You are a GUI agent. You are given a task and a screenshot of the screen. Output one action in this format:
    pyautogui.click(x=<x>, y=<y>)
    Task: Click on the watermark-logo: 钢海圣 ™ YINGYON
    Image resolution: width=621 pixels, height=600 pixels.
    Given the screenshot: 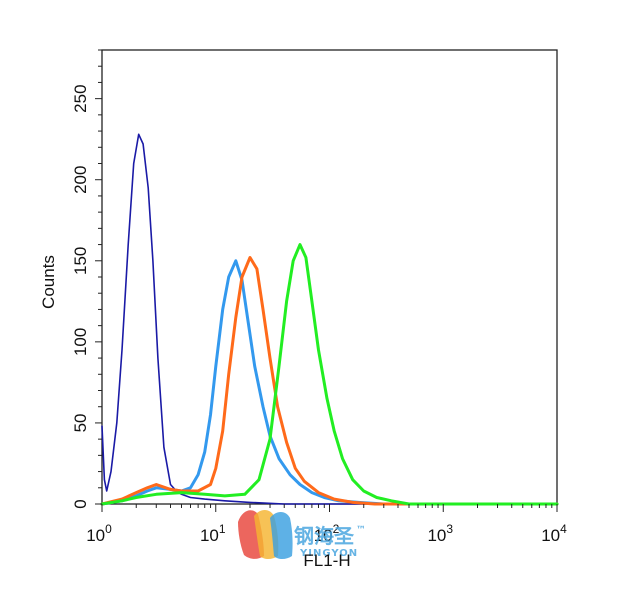 What is the action you would take?
    pyautogui.click(x=302, y=534)
    